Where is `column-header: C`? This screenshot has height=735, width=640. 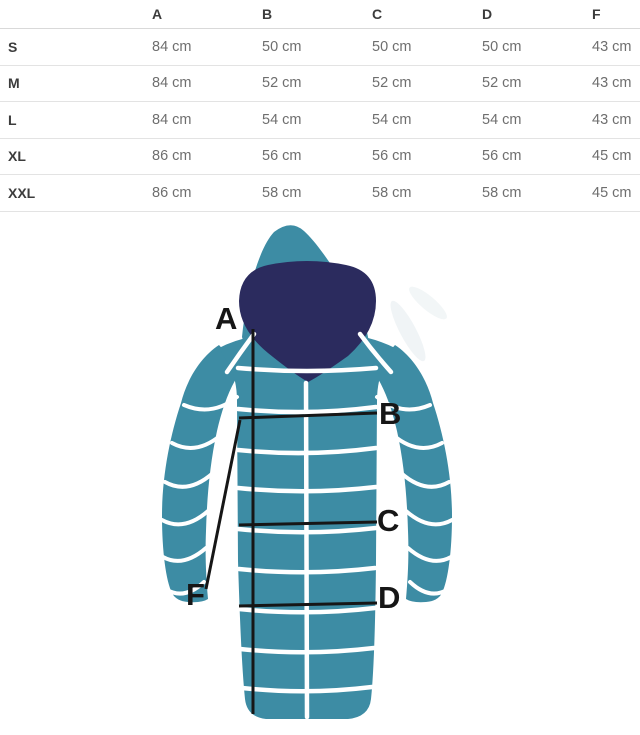 column-header: C is located at coordinates (377, 14).